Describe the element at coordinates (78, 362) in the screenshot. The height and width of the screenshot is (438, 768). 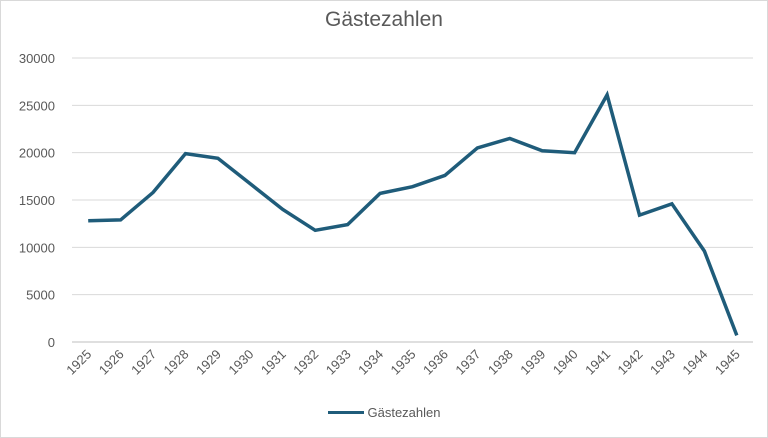
I see `x-tick-label: 1925` at that location.